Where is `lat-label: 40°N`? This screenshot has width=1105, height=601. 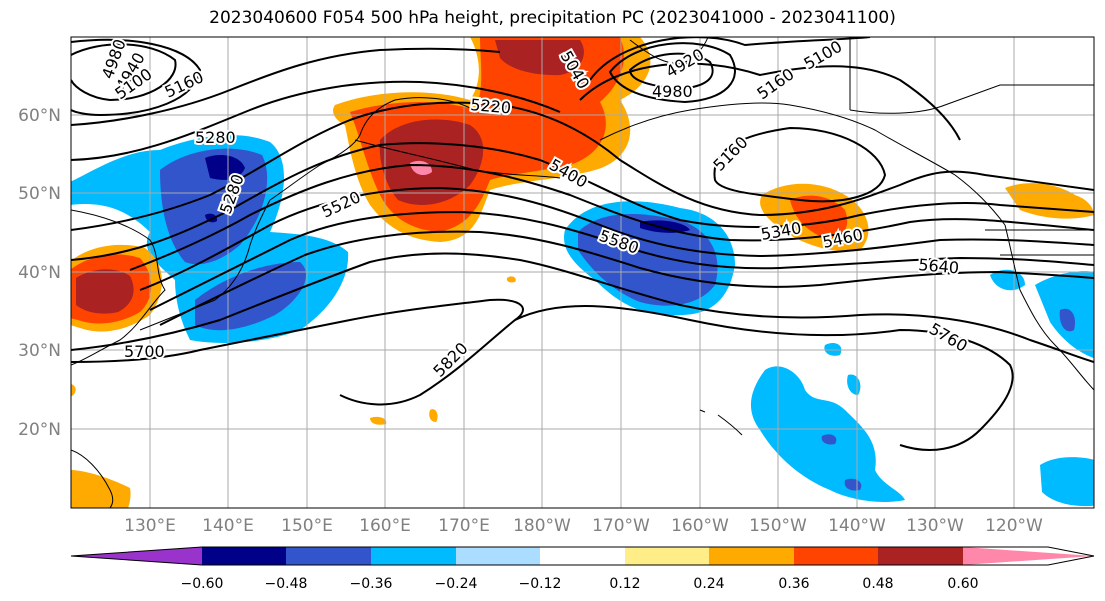 lat-label: 40°N is located at coordinates (39, 273).